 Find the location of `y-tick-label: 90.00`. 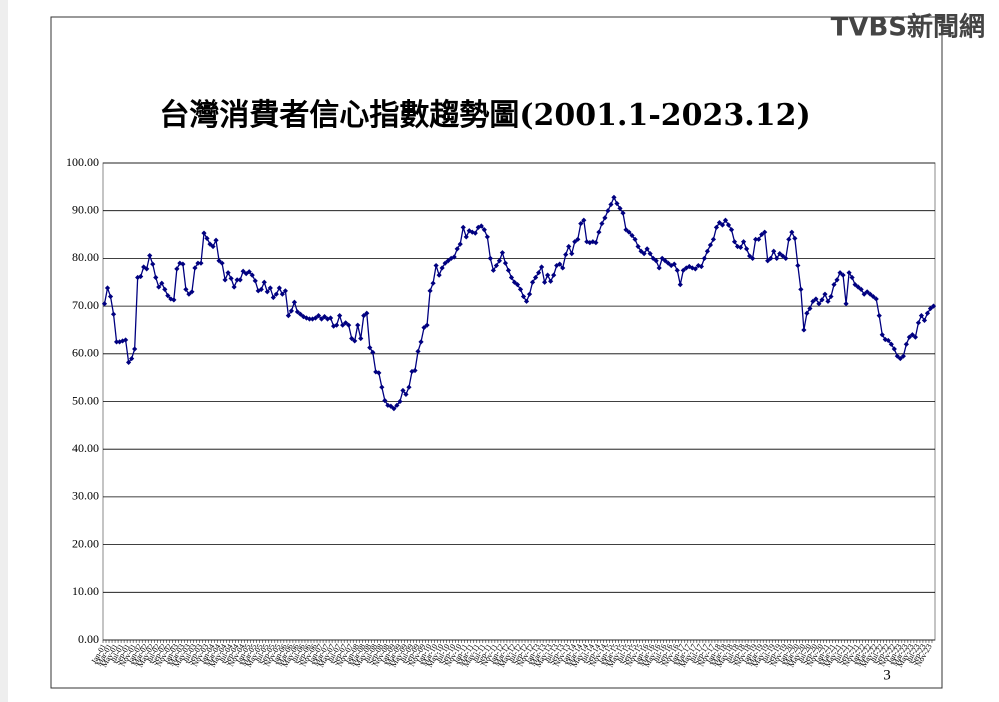

y-tick-label: 90.00 is located at coordinates (85, 209).